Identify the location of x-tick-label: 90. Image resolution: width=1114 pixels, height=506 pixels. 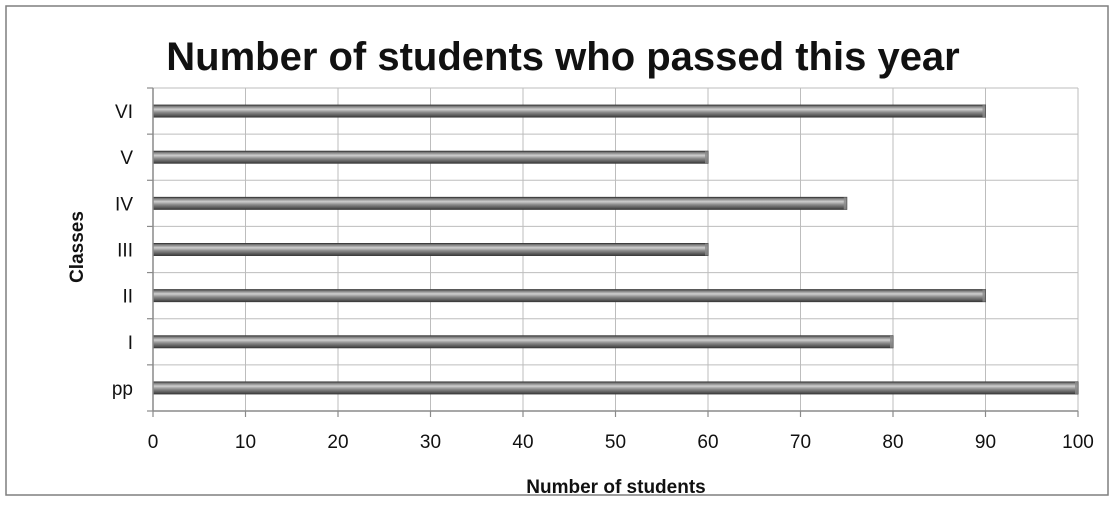
(985, 442).